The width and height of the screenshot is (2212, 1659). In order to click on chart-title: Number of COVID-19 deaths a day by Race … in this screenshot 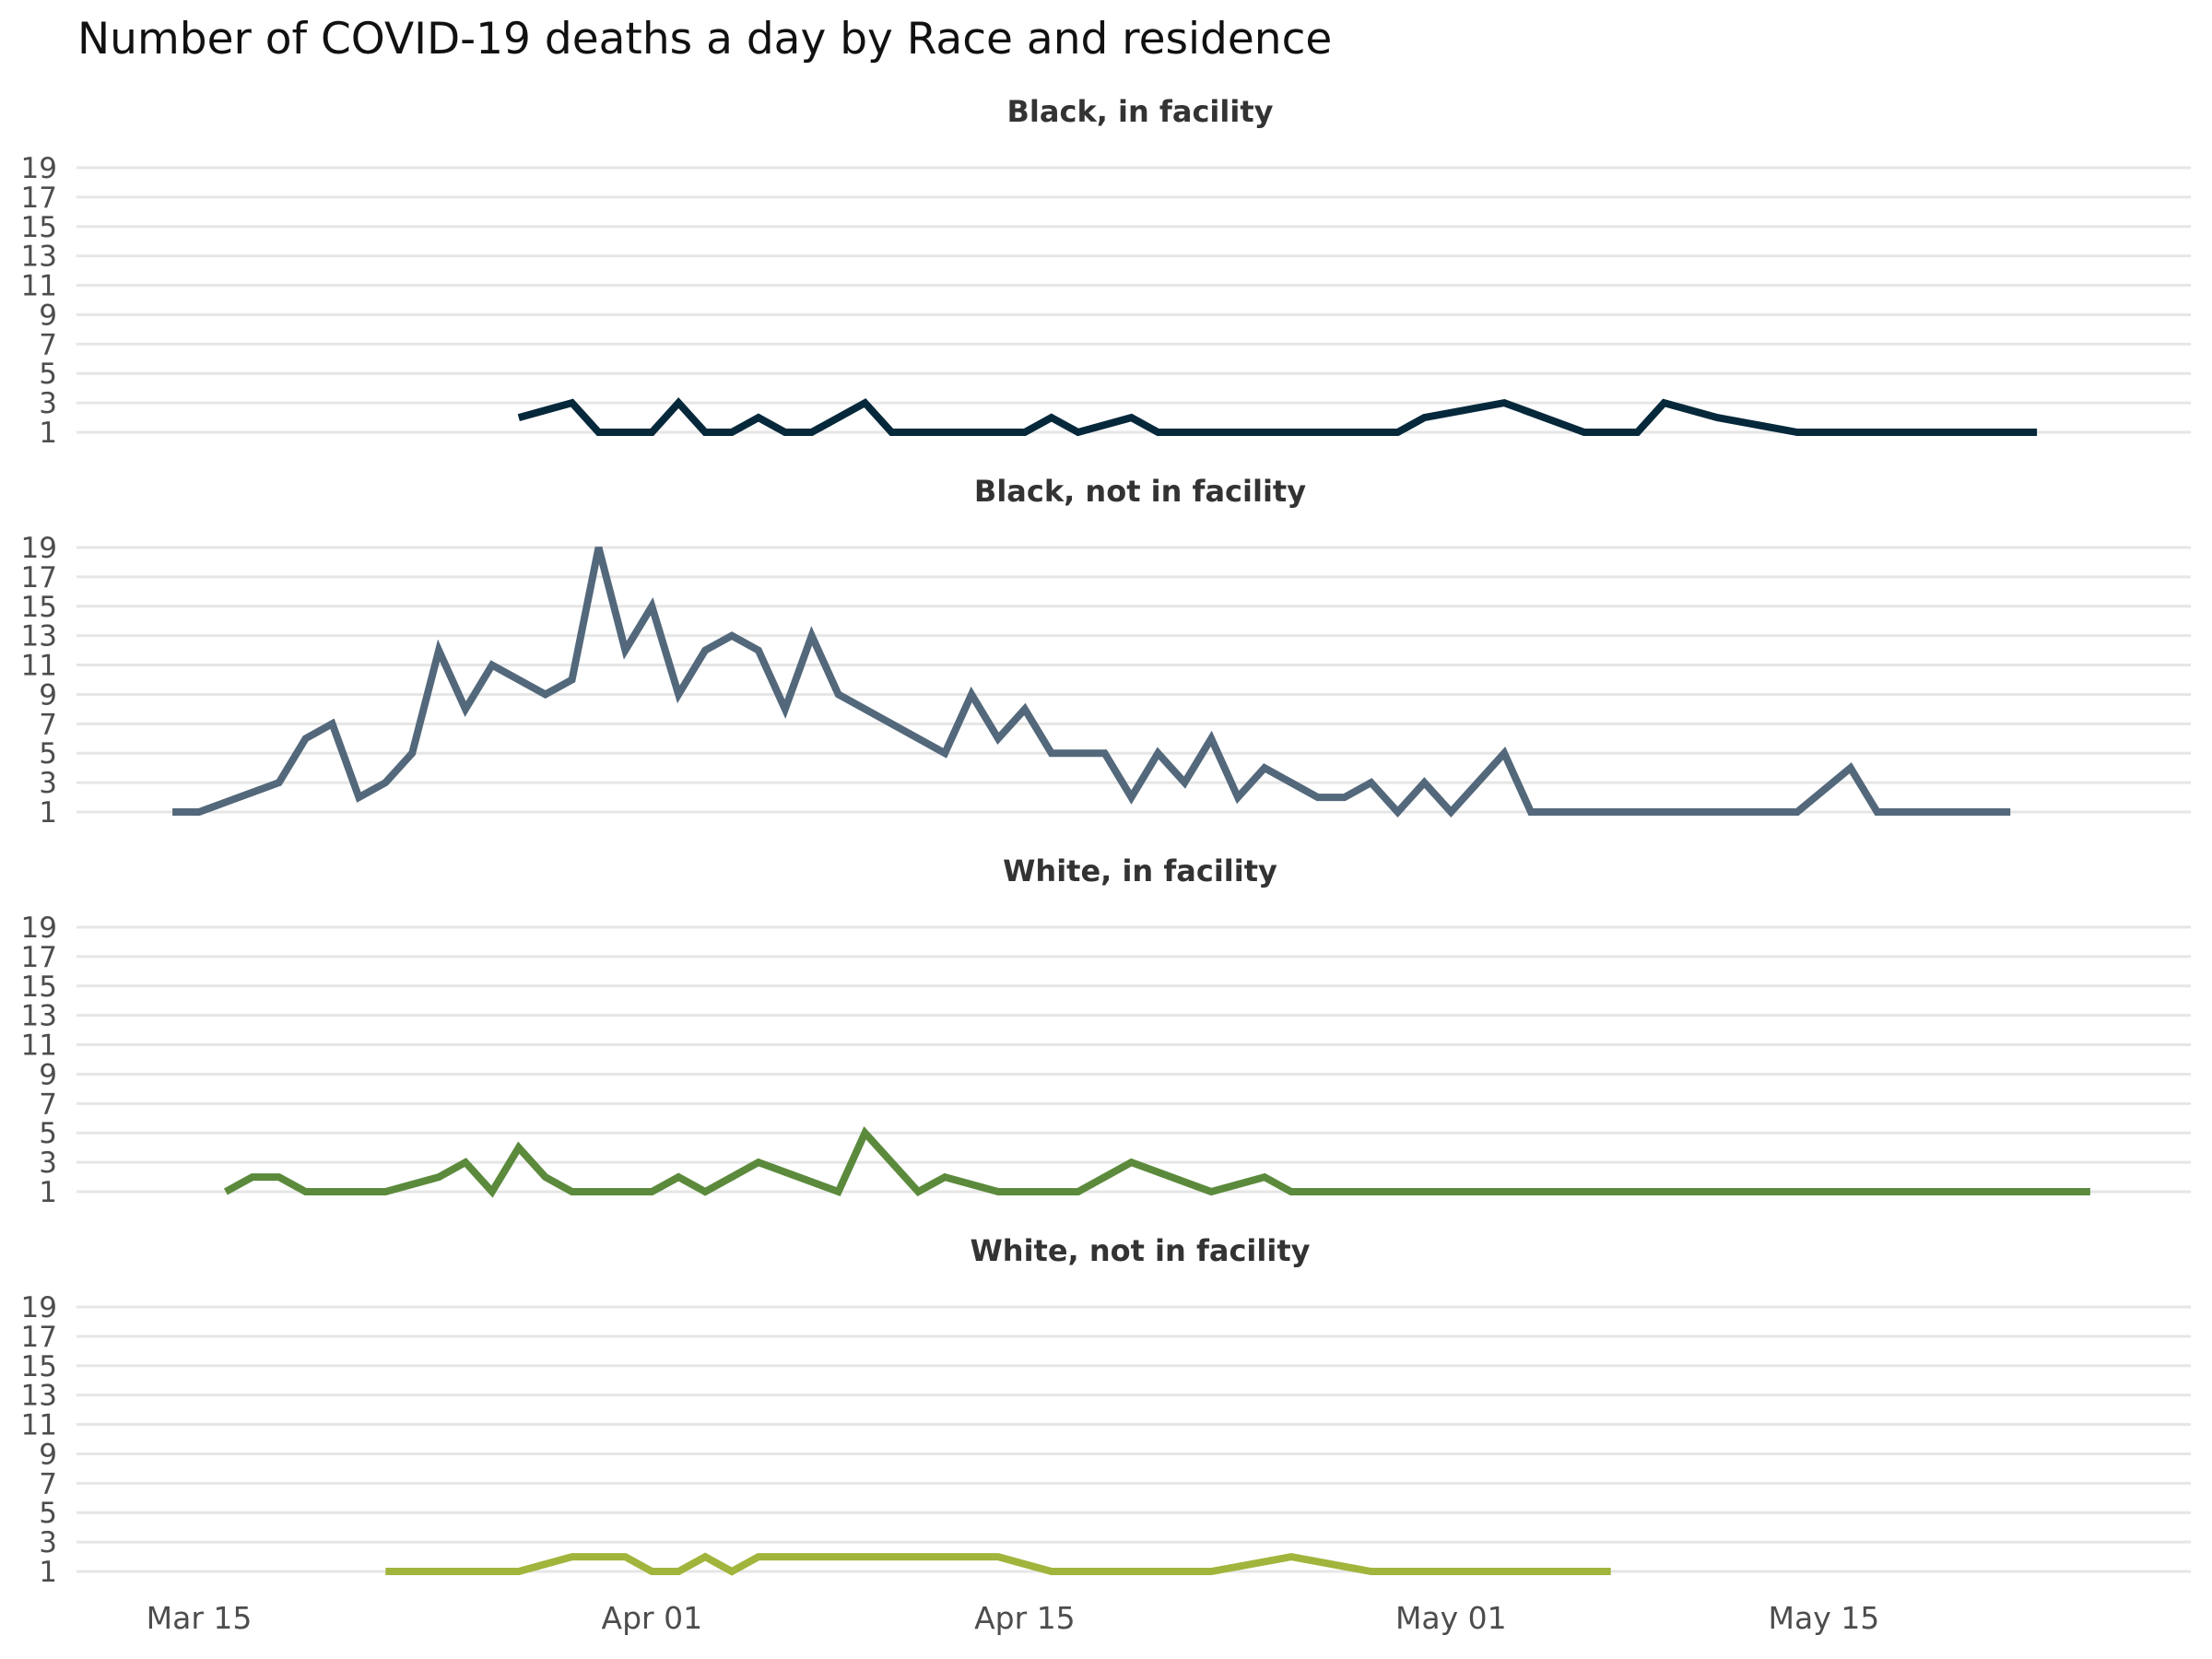, I will do `click(704, 39)`.